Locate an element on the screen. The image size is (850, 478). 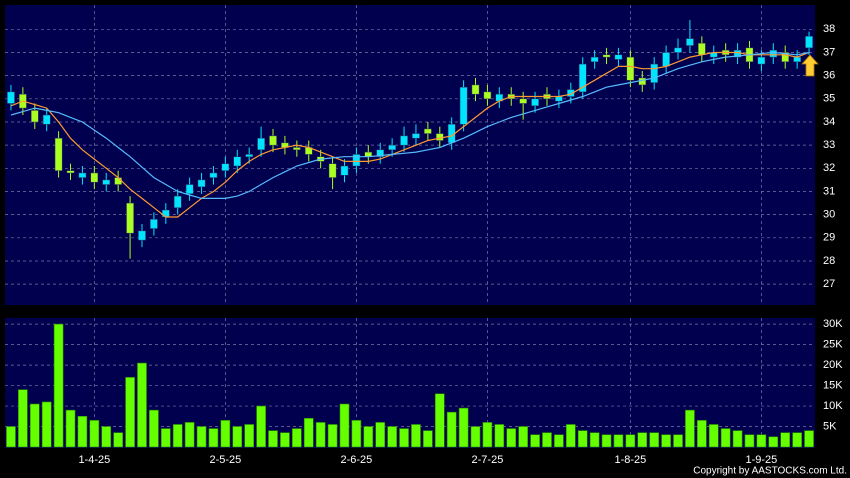
y-tick-label: 20K is located at coordinates (833, 365).